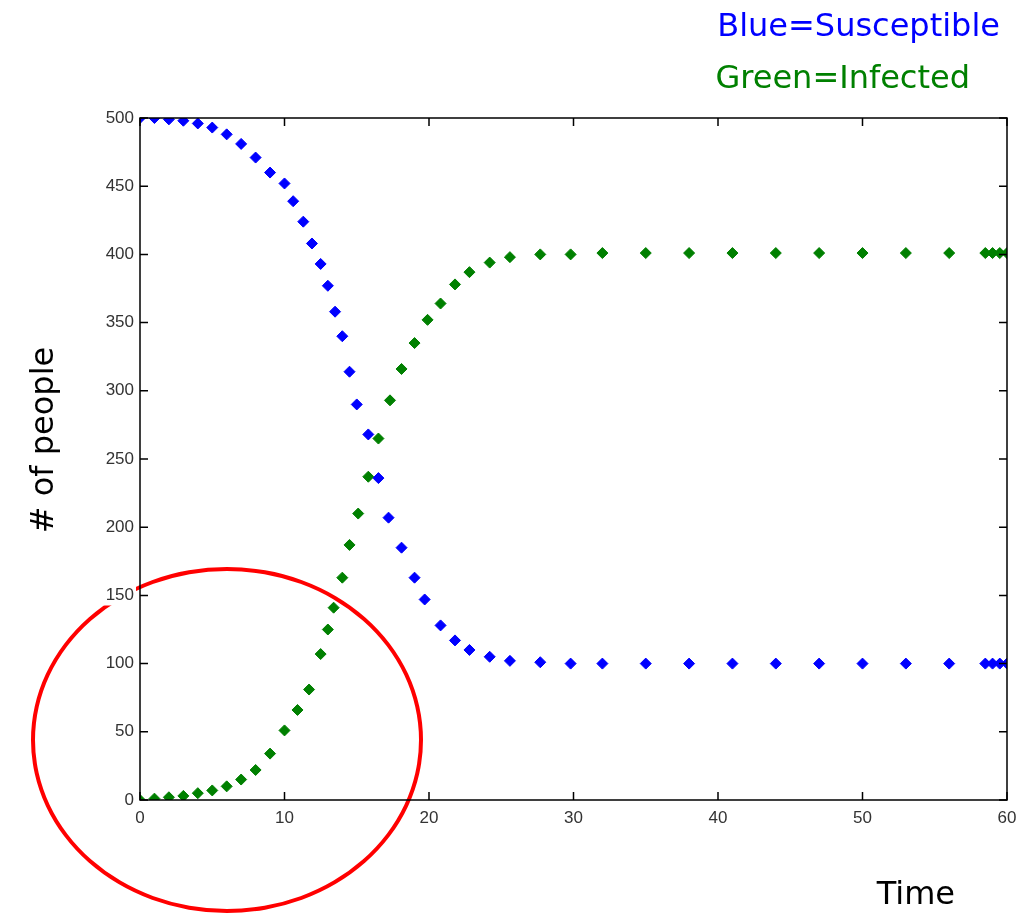  Describe the element at coordinates (119, 185) in the screenshot. I see `y-tick-label: 450` at that location.